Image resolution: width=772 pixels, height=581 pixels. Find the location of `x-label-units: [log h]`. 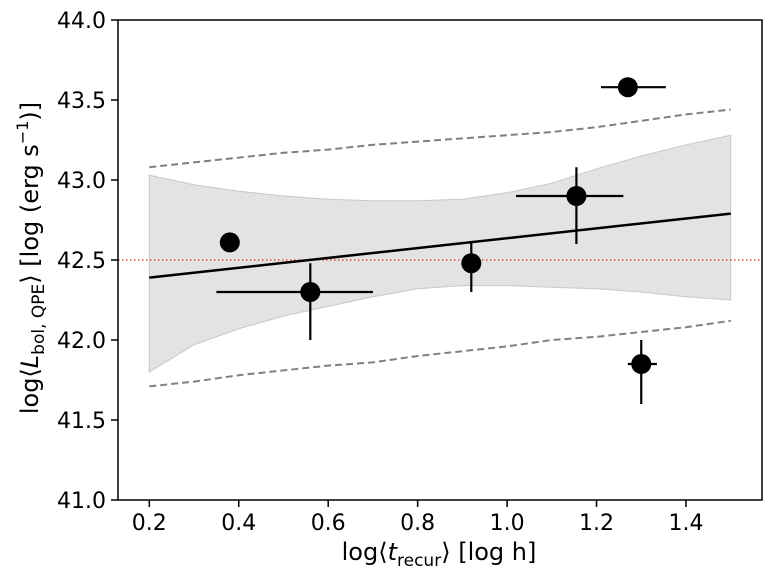

x-label-units: [log h] is located at coordinates (497, 552).